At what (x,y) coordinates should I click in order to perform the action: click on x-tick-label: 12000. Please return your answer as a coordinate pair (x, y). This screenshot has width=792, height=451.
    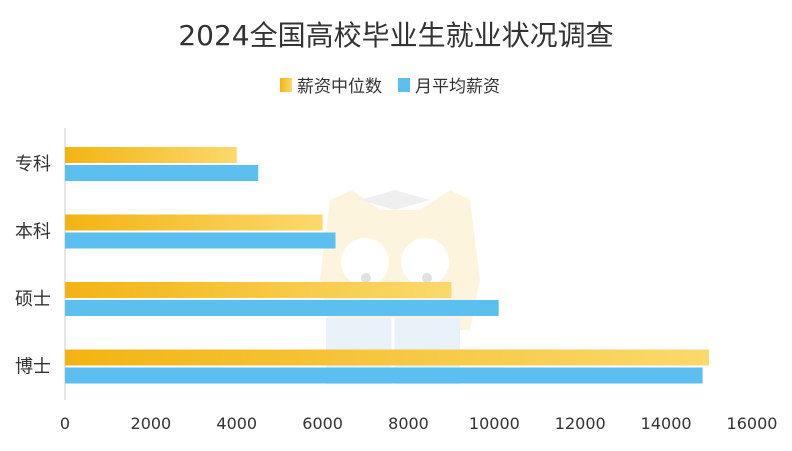
    Looking at the image, I should click on (580, 423).